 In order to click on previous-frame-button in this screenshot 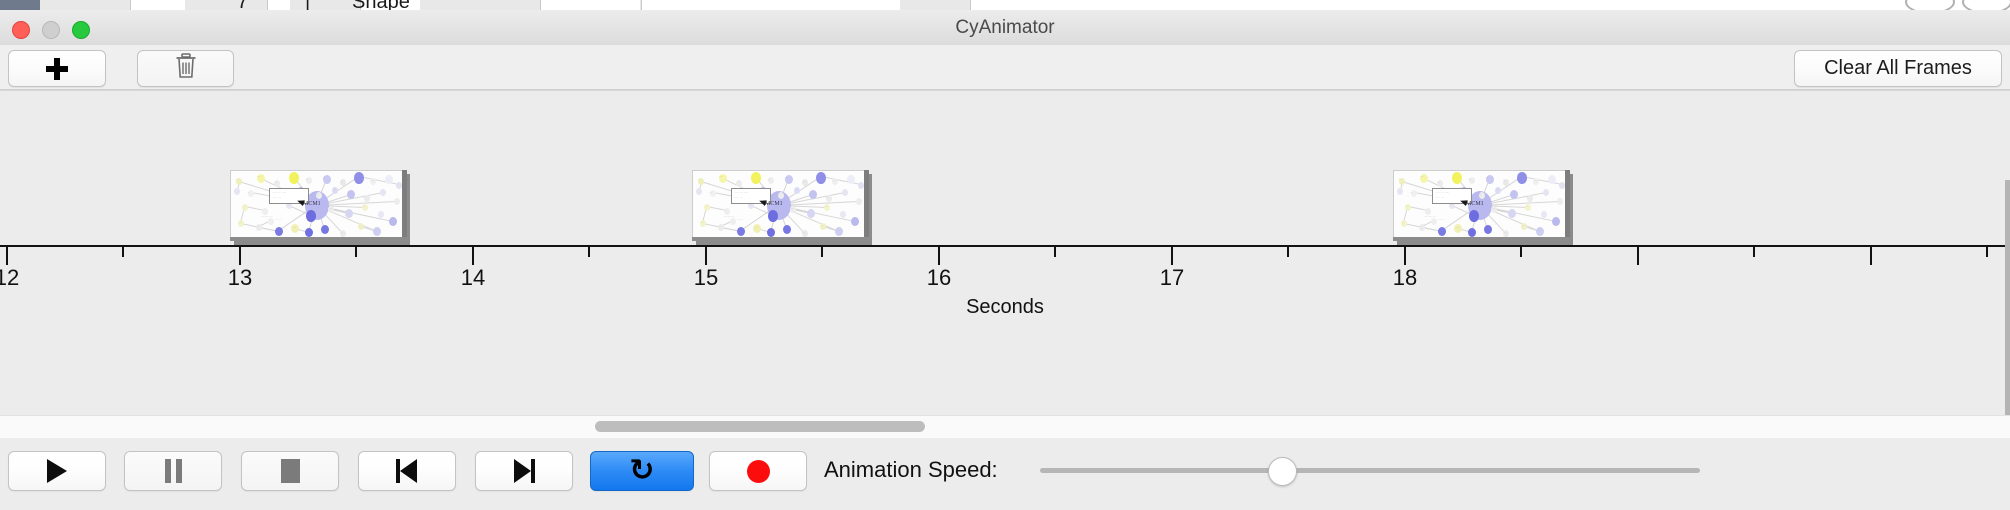, I will do `click(407, 471)`.